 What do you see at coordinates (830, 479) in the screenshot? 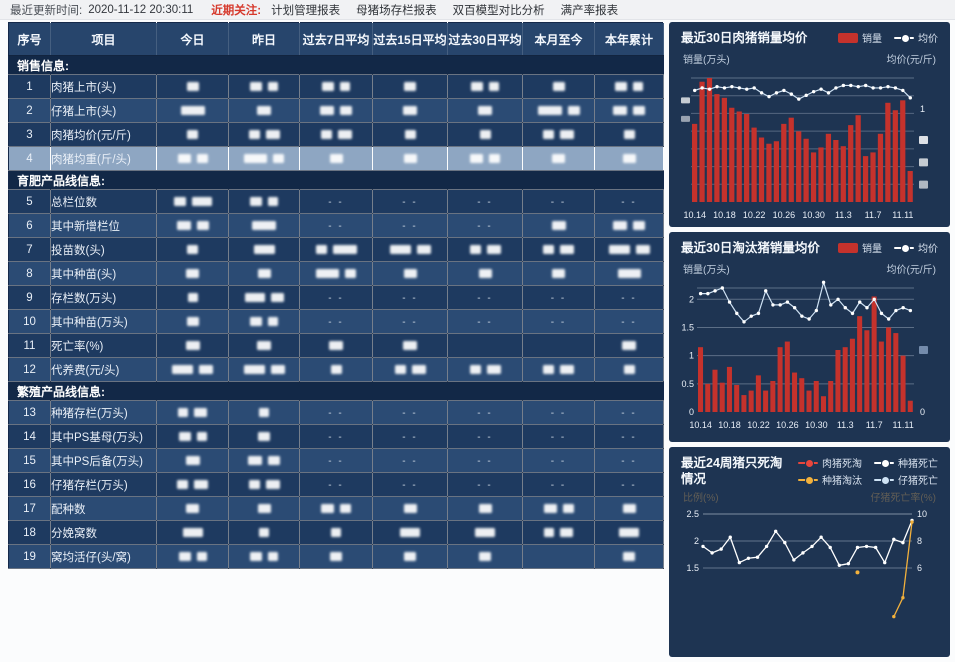
I see `legend-item-2: 种猪淘汰` at bounding box center [830, 479].